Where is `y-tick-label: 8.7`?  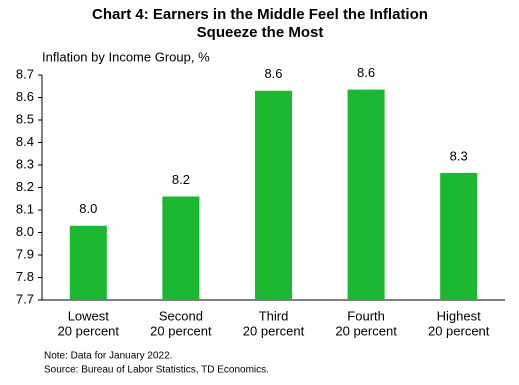 y-tick-label: 8.7 is located at coordinates (25, 73).